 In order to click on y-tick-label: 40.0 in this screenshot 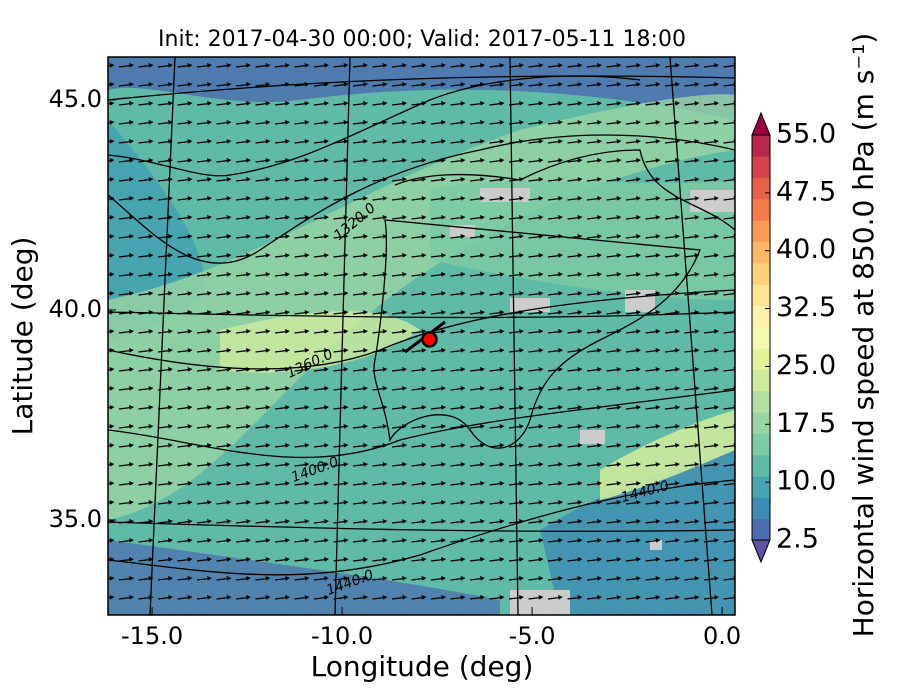, I will do `click(75, 309)`.